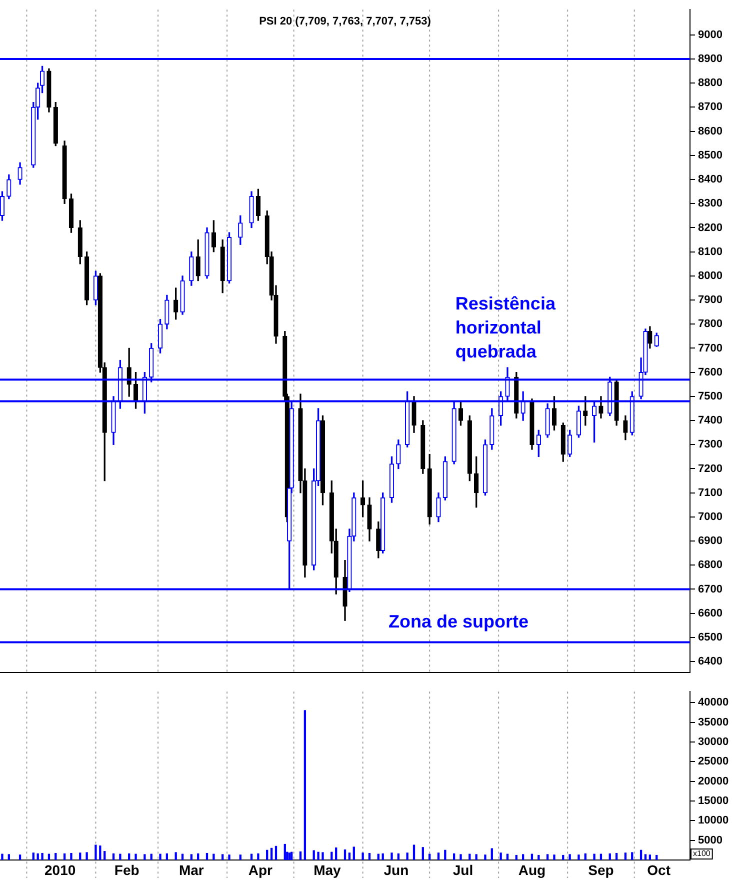 The width and height of the screenshot is (743, 890). What do you see at coordinates (710, 276) in the screenshot?
I see `y-tick-label: 8000` at bounding box center [710, 276].